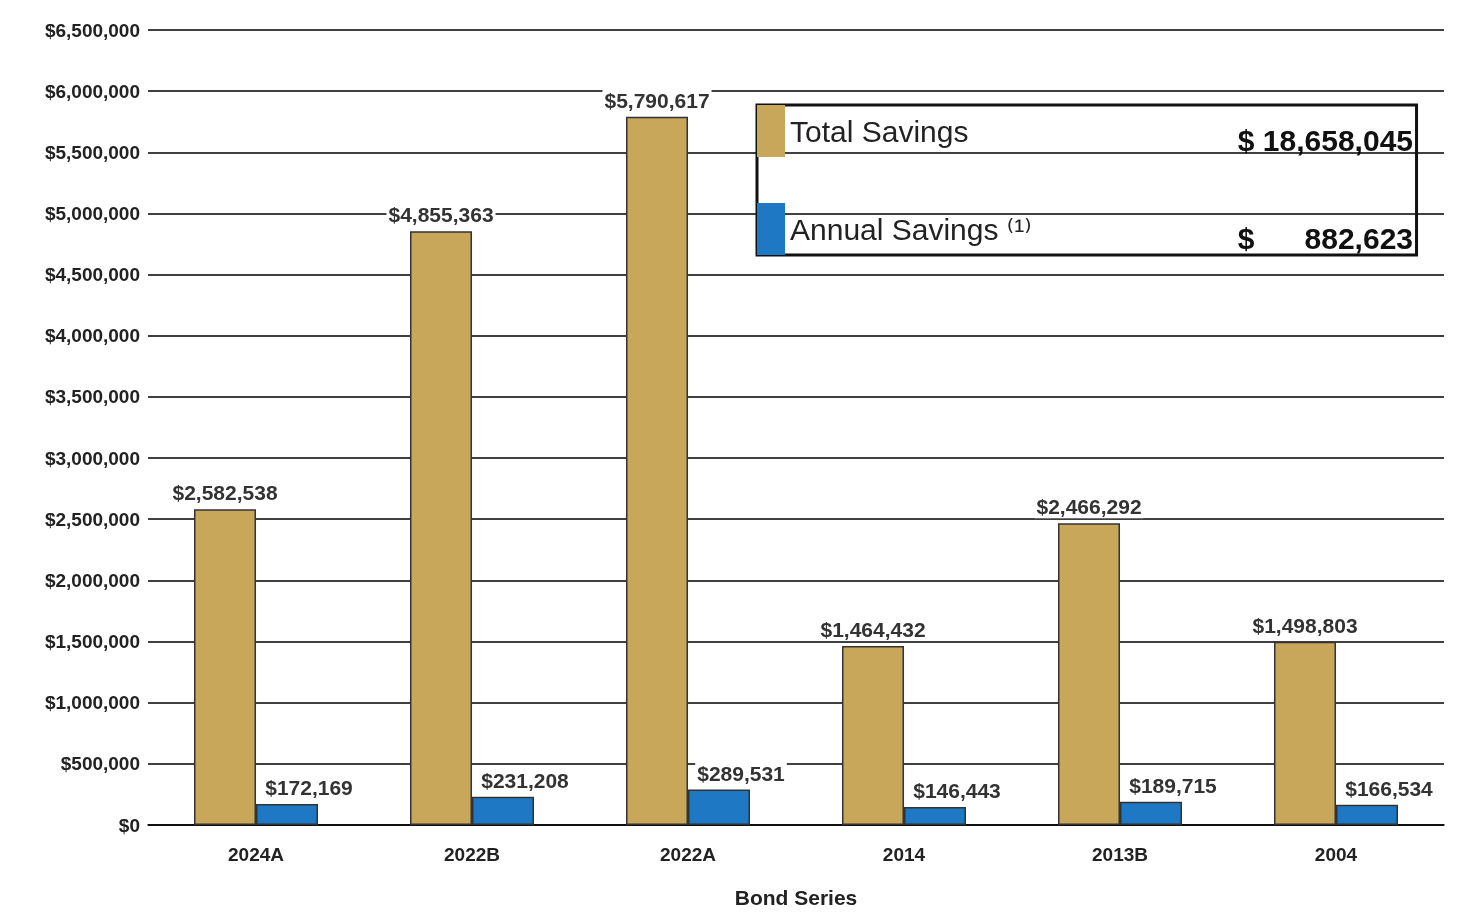 This screenshot has height=922, width=1458. What do you see at coordinates (957, 791) in the screenshot?
I see `data-label: $146,443` at bounding box center [957, 791].